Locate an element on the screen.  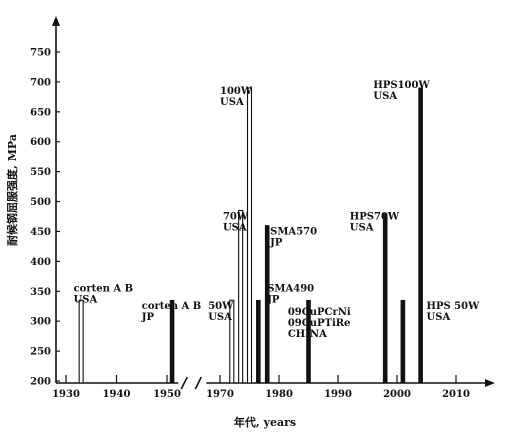
y-axis-ticks: 200 250 300 350 400 450 500 550 600 650 700 750 is located at coordinates (45, 218).